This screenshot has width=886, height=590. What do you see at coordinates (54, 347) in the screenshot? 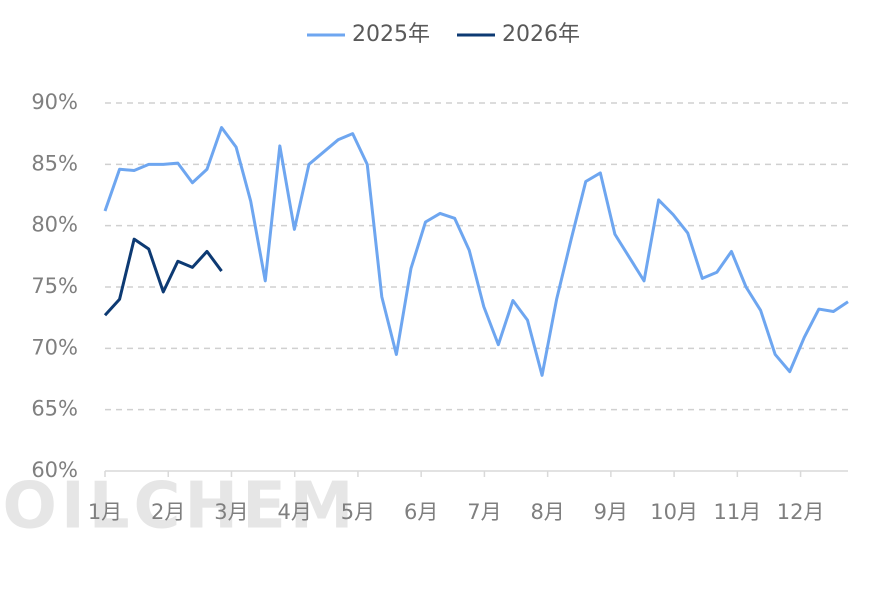
I see `y-tick-label: 70%` at bounding box center [54, 347].